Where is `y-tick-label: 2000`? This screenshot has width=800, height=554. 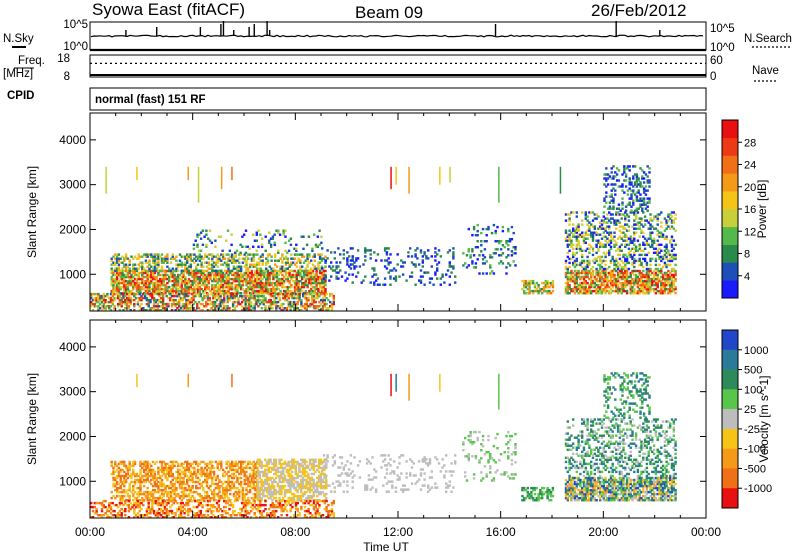 y-tick-label: 2000 is located at coordinates (72, 229).